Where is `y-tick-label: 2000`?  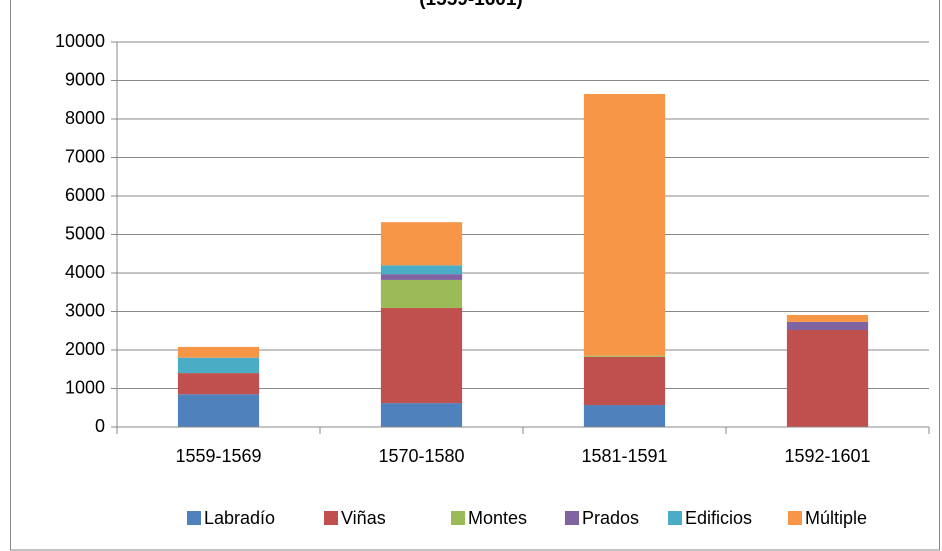 y-tick-label: 2000 is located at coordinates (85, 349).